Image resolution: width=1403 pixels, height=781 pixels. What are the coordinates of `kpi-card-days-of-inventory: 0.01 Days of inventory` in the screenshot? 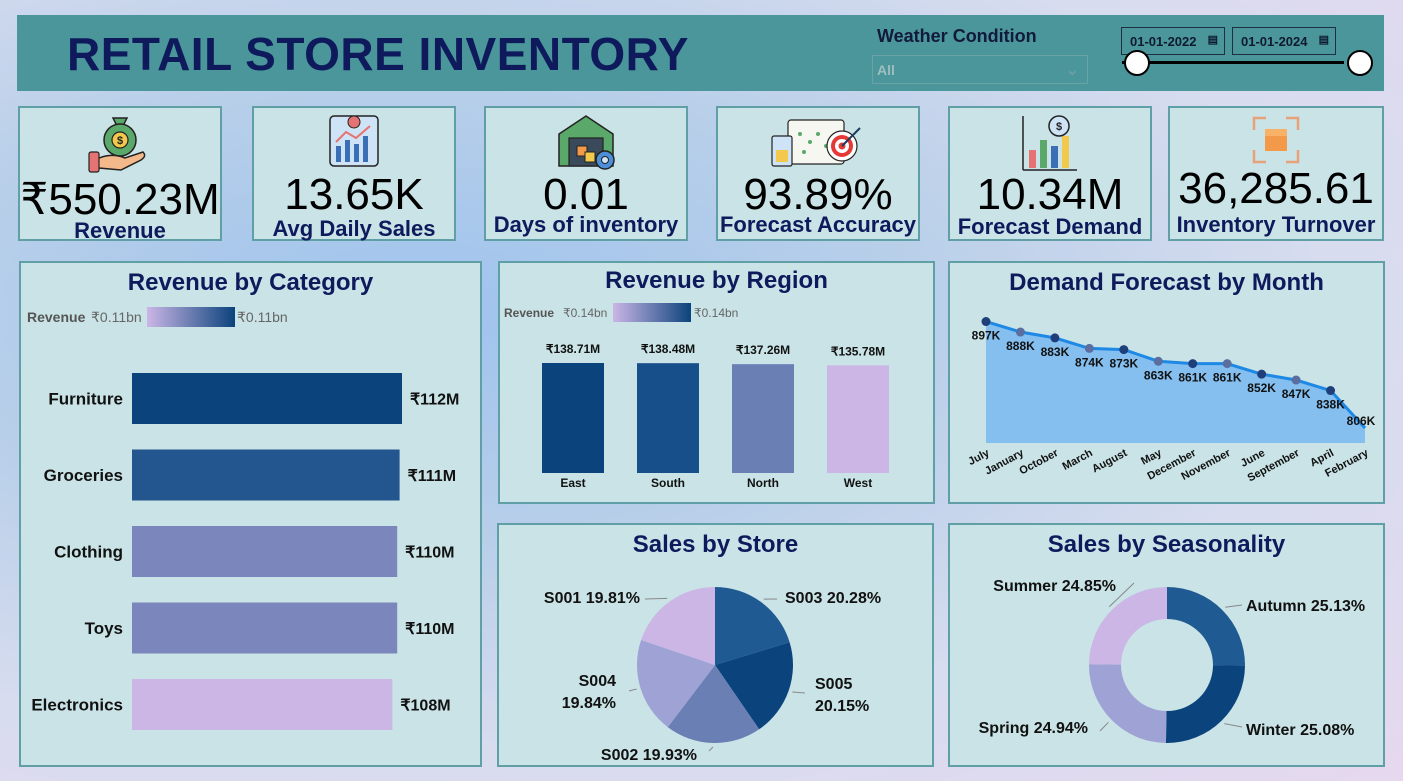 It's located at (586, 173).